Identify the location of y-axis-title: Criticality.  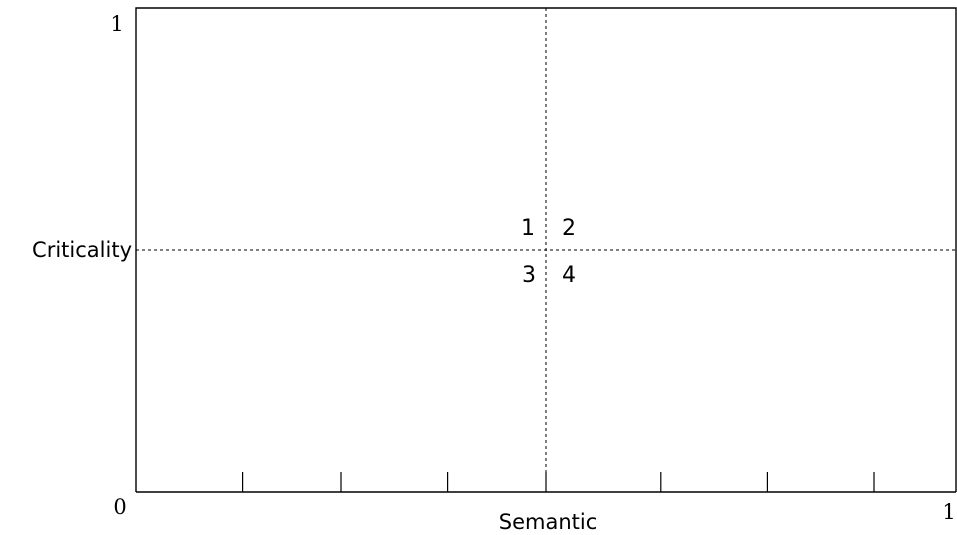
(82, 250).